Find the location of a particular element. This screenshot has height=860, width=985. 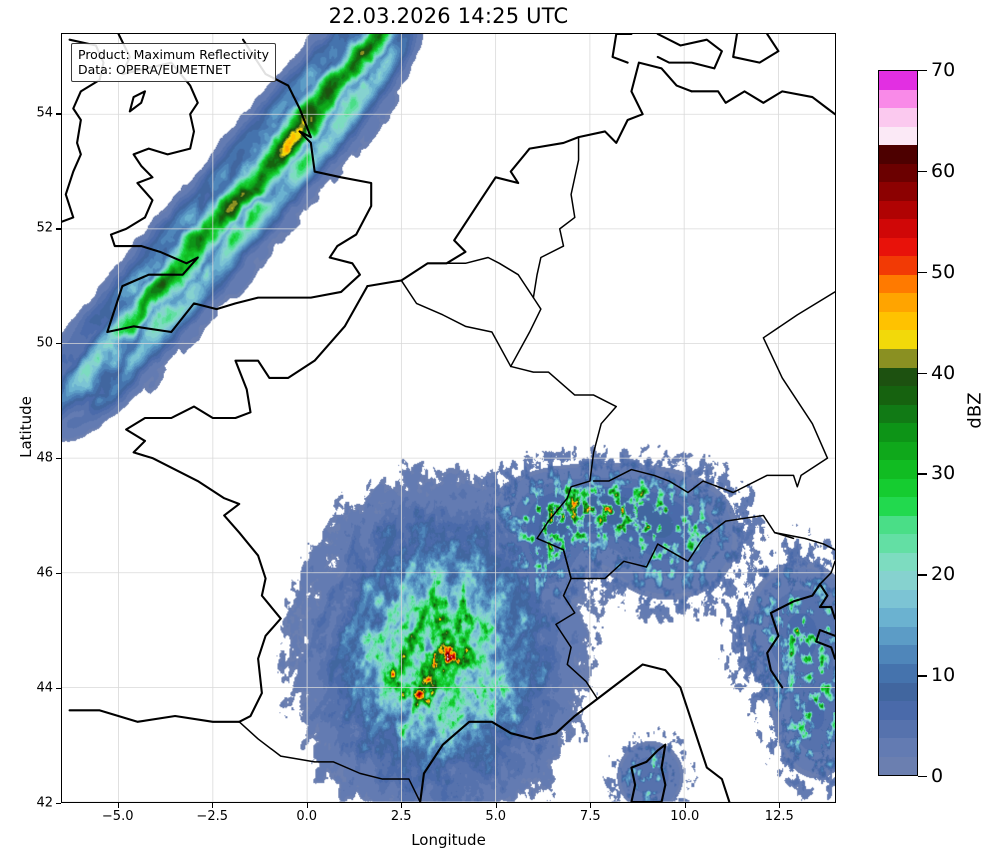

colorbar-tick-label: 30 is located at coordinates (943, 473).